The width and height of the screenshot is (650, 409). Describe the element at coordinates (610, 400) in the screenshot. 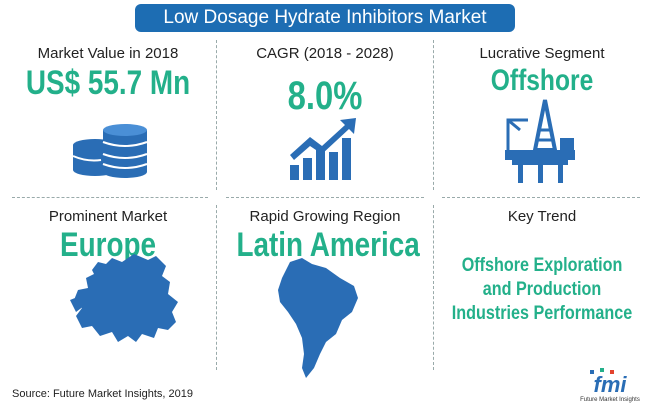

I see `logo-caption: Future Market Insights` at that location.